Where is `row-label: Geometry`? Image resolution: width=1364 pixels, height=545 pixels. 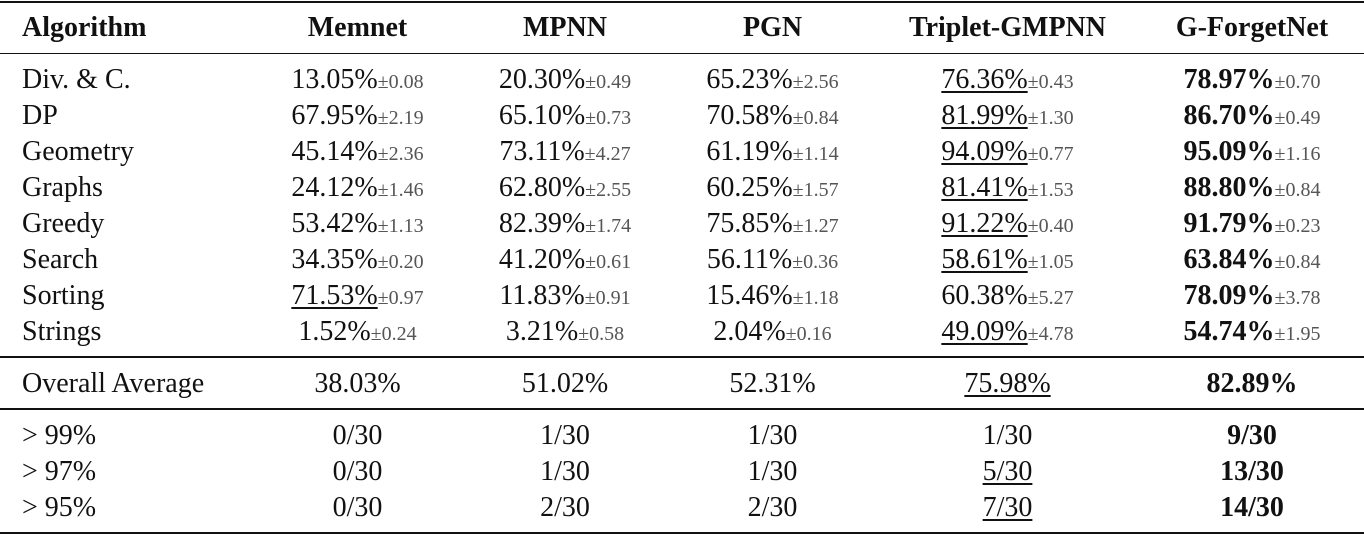 row-label: Geometry is located at coordinates (78, 151).